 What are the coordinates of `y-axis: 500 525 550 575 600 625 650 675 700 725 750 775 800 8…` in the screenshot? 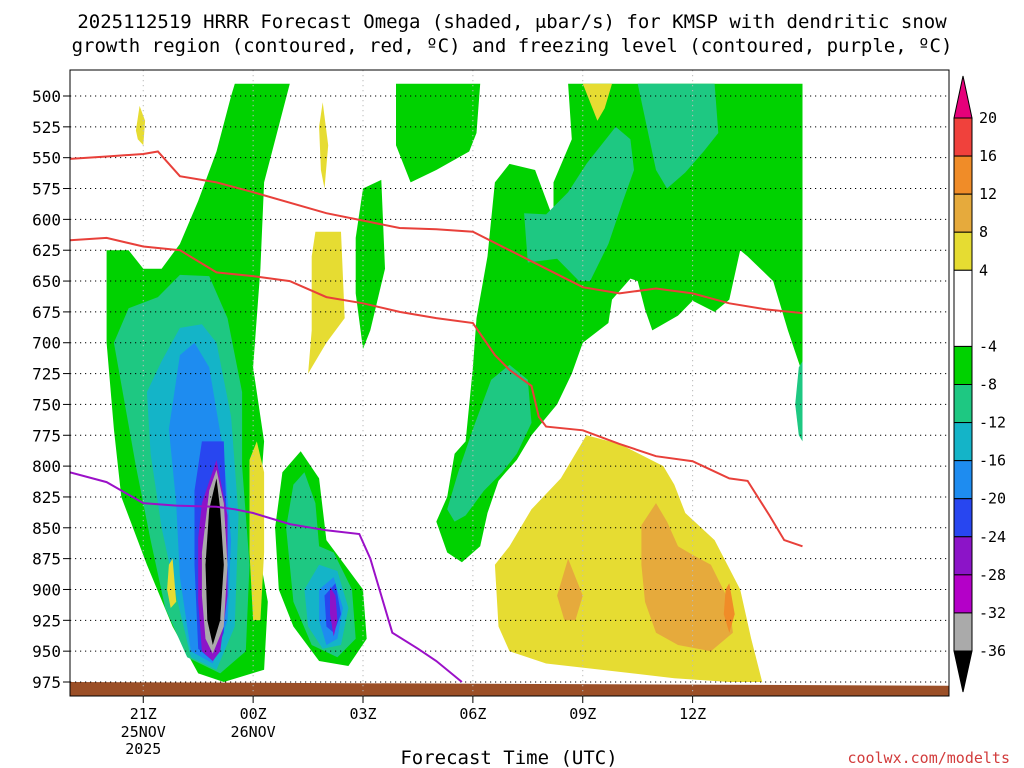 It's located at (51, 389).